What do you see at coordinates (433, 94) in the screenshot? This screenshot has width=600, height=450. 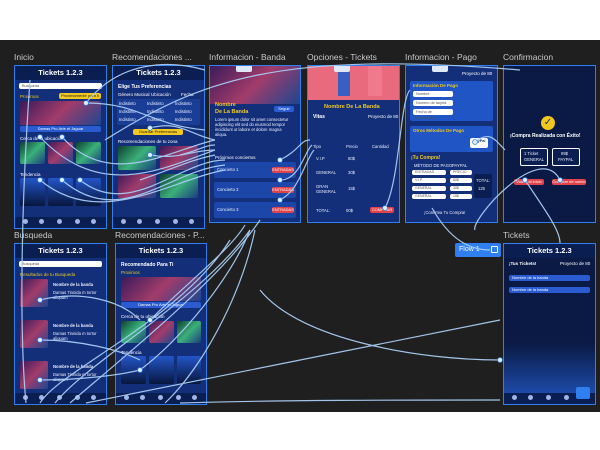 I see `name-field: Nombre` at bounding box center [433, 94].